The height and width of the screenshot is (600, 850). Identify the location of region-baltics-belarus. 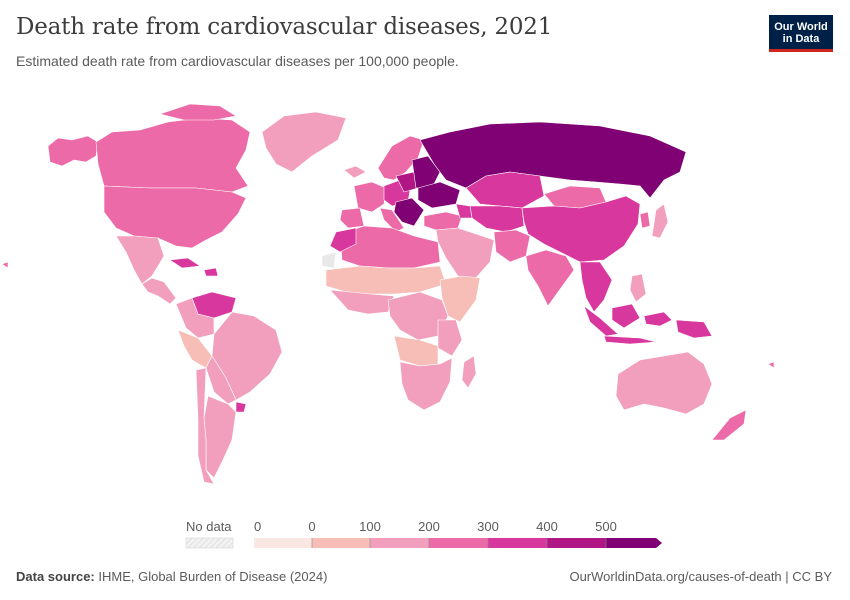
(426, 172).